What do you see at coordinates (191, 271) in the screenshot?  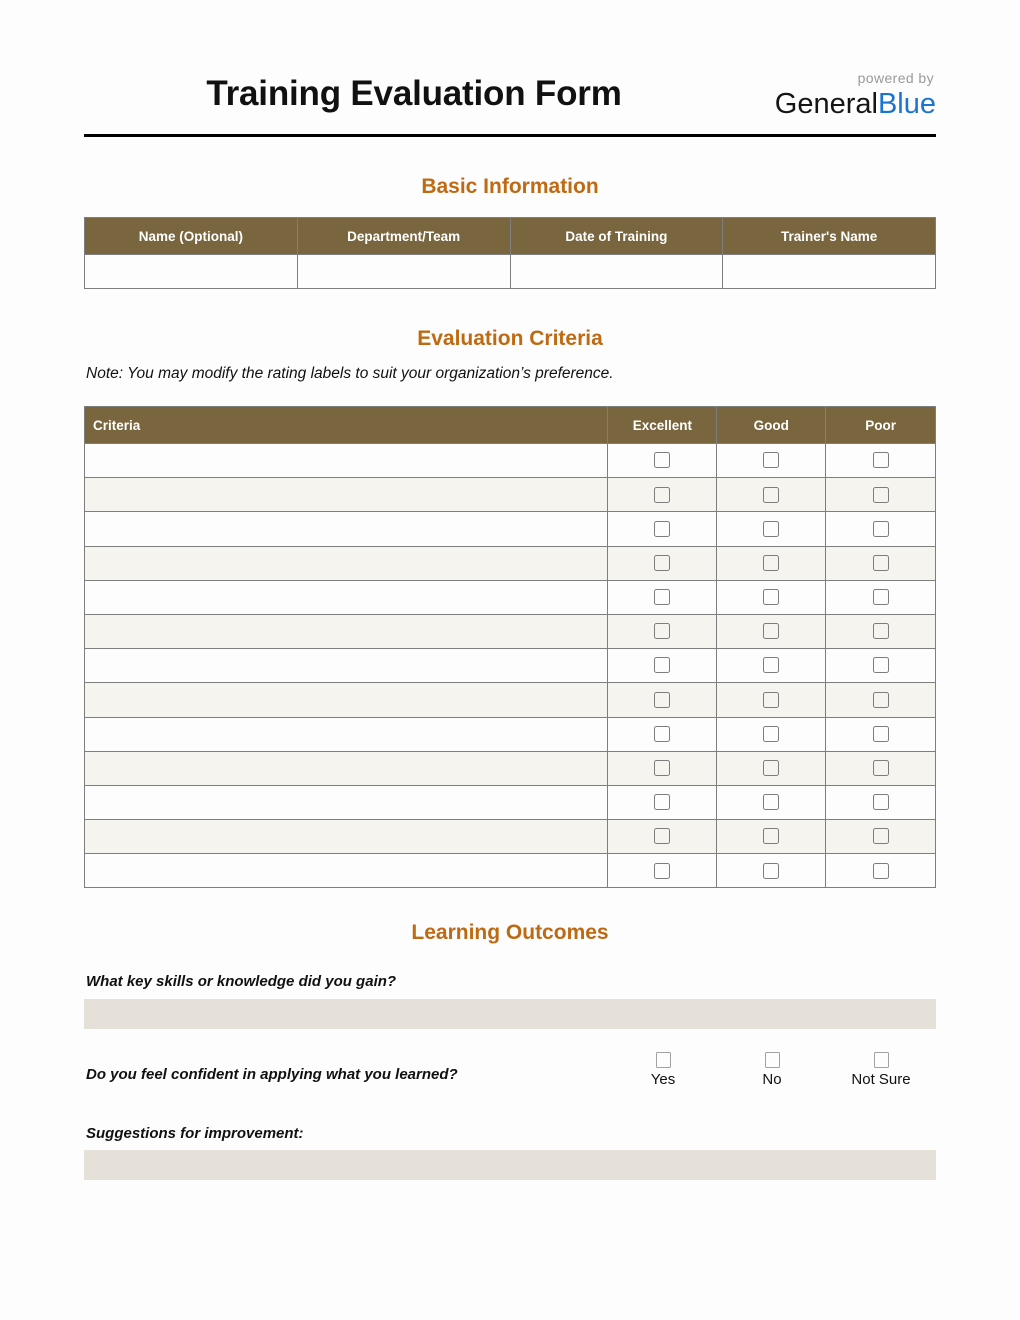 I see `input-cell-name` at bounding box center [191, 271].